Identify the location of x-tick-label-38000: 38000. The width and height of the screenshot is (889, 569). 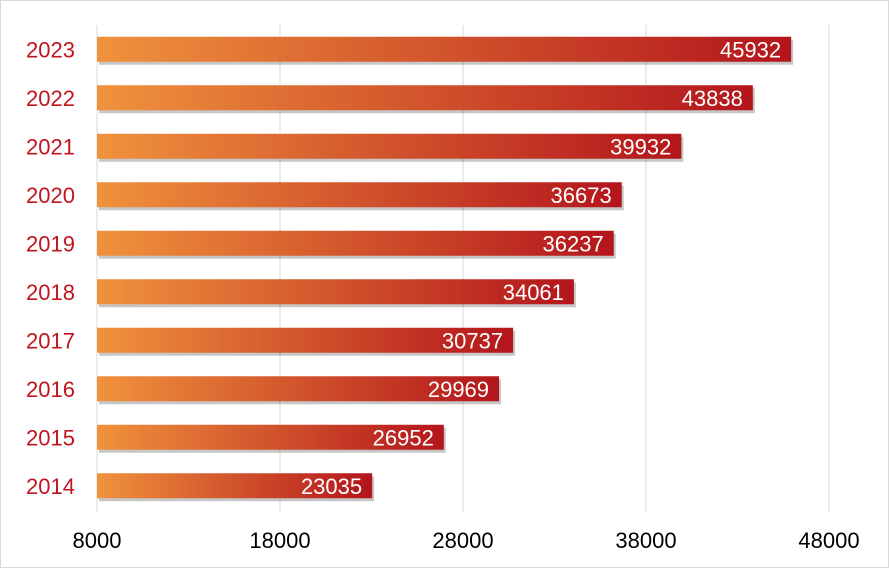
(645, 540).